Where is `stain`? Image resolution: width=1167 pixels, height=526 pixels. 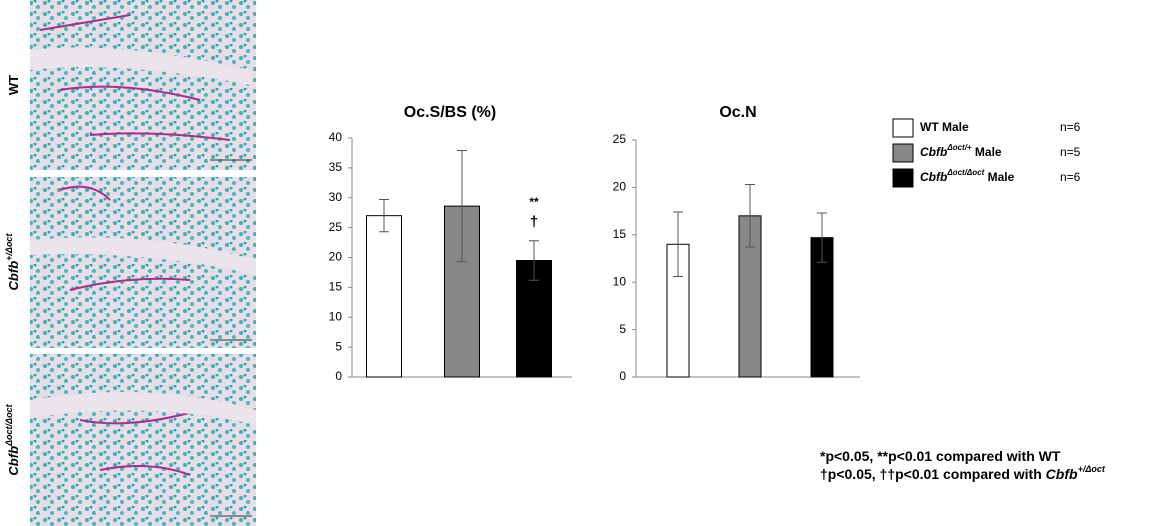 stain is located at coordinates (135, 245).